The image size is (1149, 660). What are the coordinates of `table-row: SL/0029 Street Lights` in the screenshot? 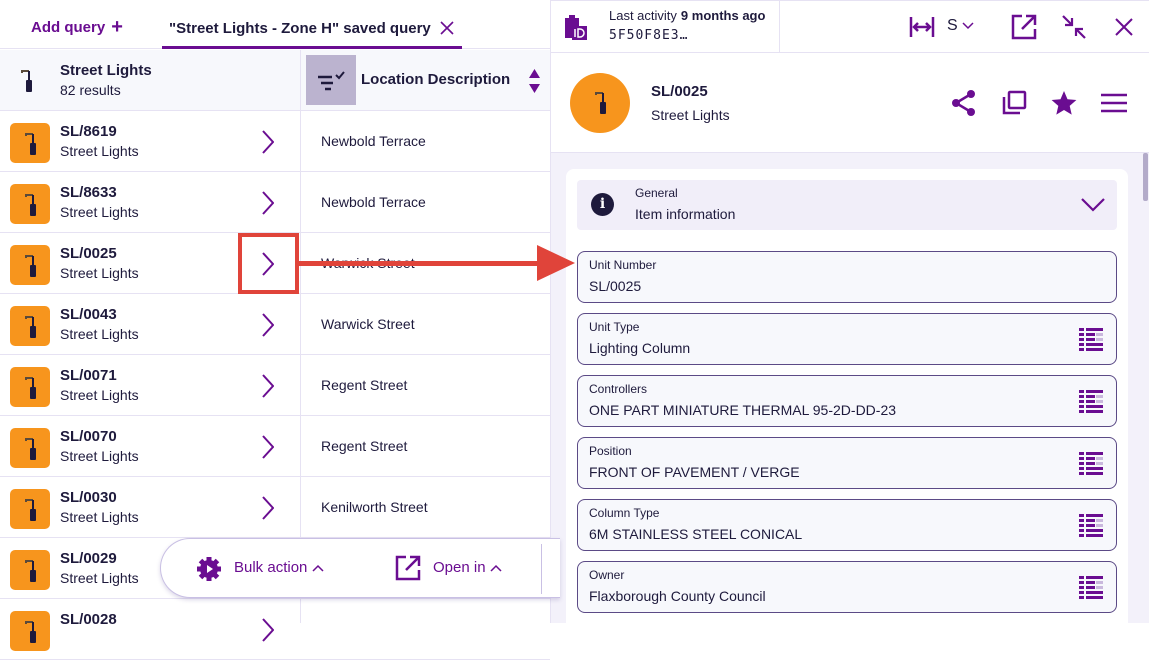 It's located at (275, 568).